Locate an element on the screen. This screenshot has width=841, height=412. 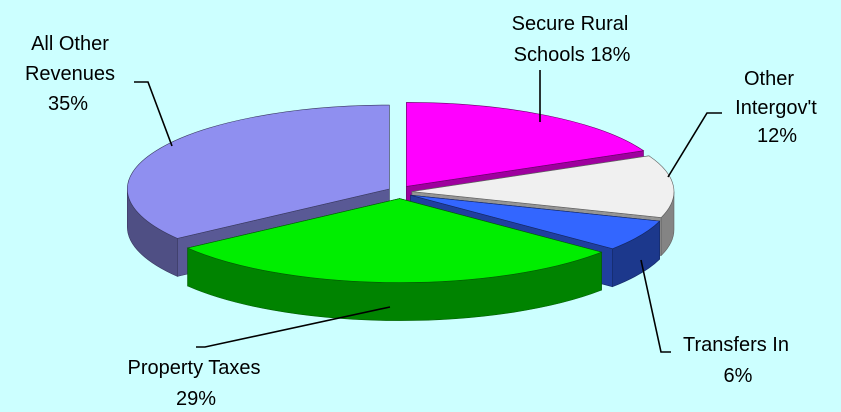
label-other-intergov-line2: Intergov't is located at coordinates (776, 108).